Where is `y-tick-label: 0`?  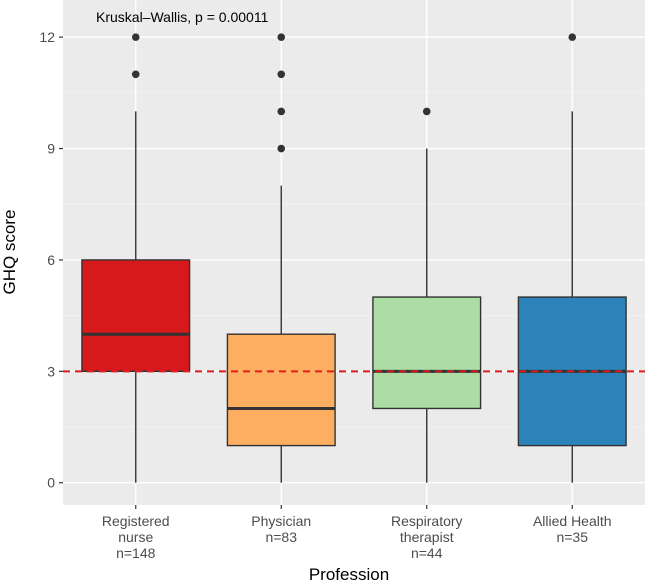 y-tick-label: 0 is located at coordinates (51, 483).